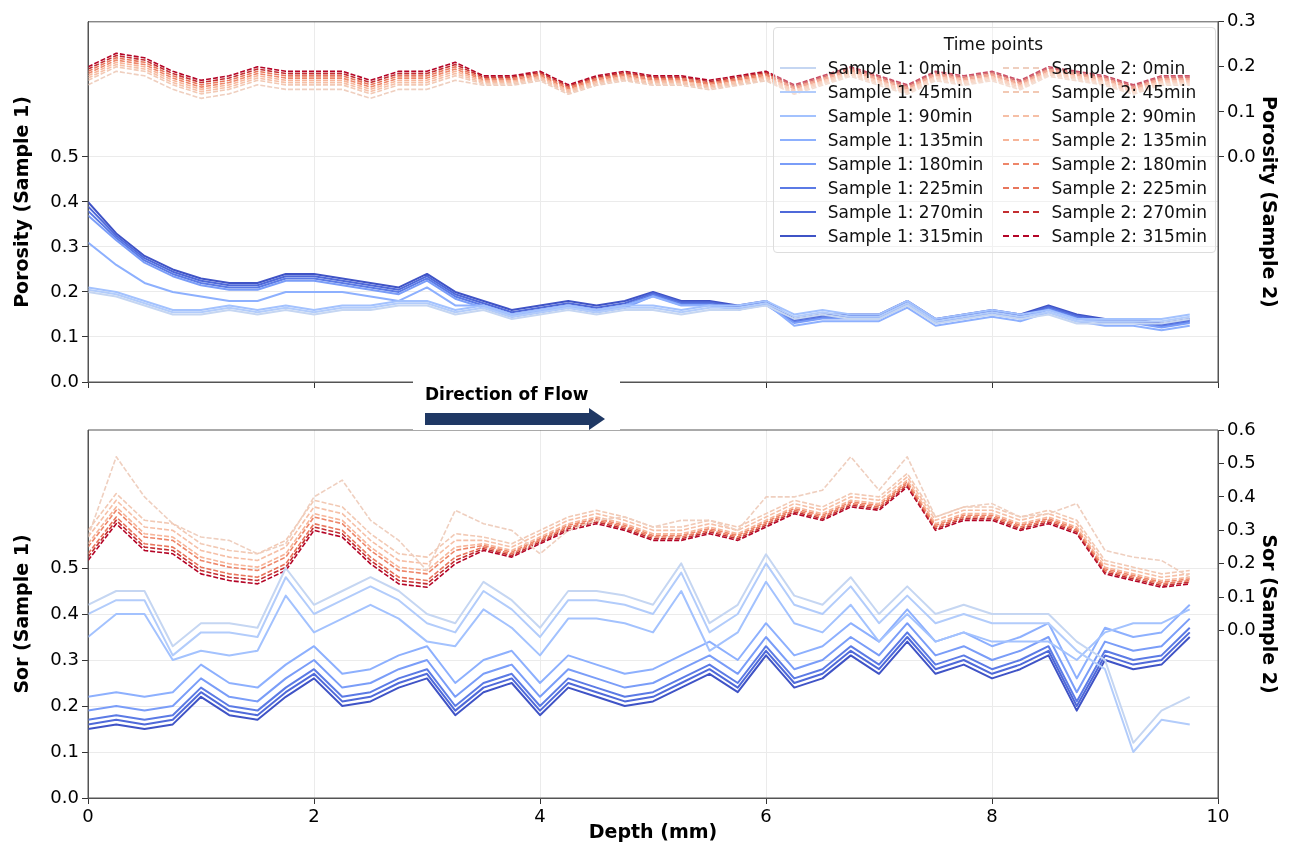 This screenshot has width=1291, height=848. What do you see at coordinates (1269, 614) in the screenshot?
I see `y2-axis-title: Sor (Sample 2)` at bounding box center [1269, 614].